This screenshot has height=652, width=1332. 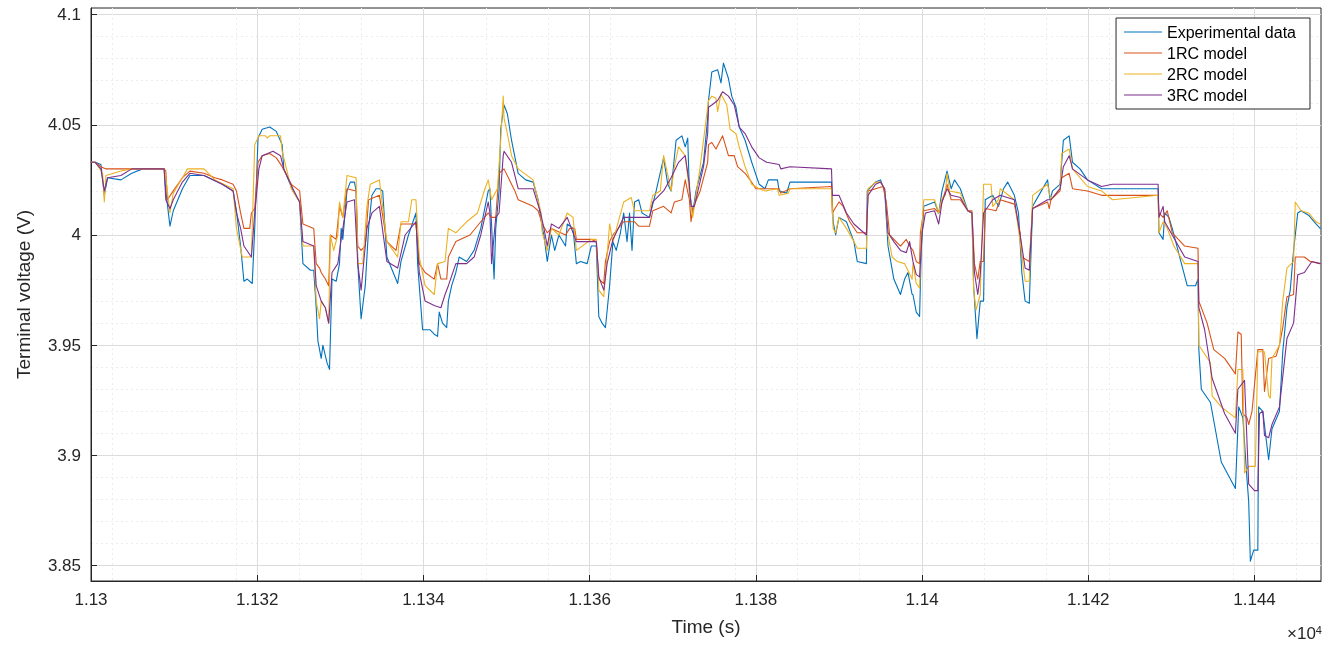 What do you see at coordinates (91, 599) in the screenshot?
I see `x-tick-label: 1.13` at bounding box center [91, 599].